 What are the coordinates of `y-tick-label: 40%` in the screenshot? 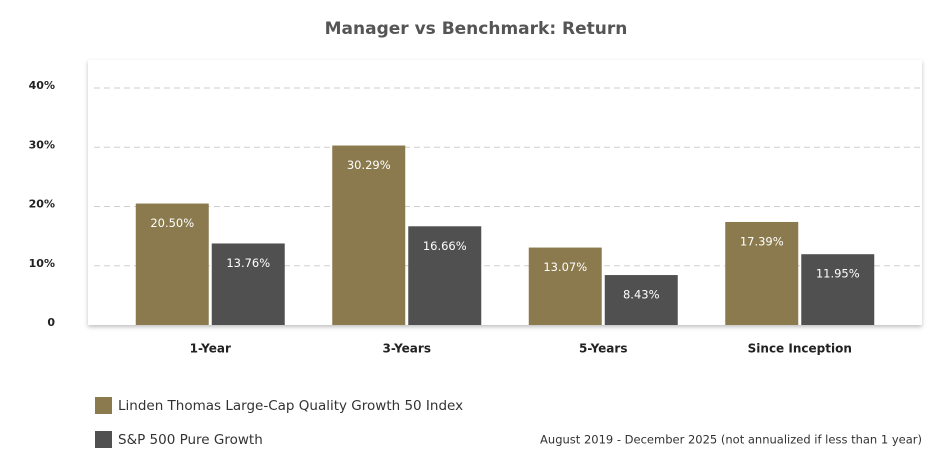 It's located at (42, 85).